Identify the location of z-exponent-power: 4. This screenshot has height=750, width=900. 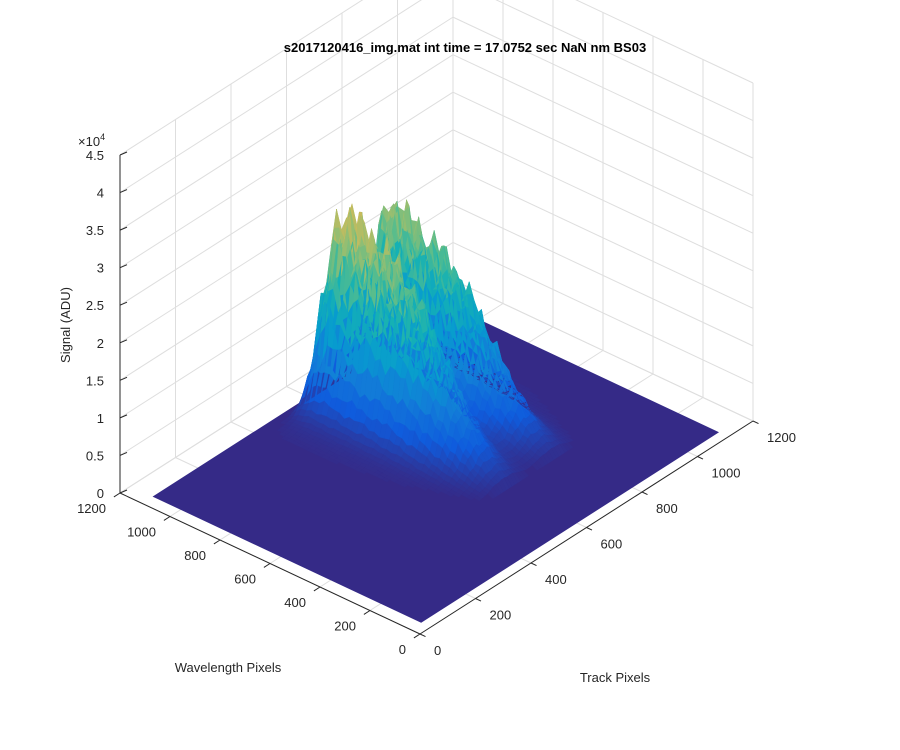
(102, 137).